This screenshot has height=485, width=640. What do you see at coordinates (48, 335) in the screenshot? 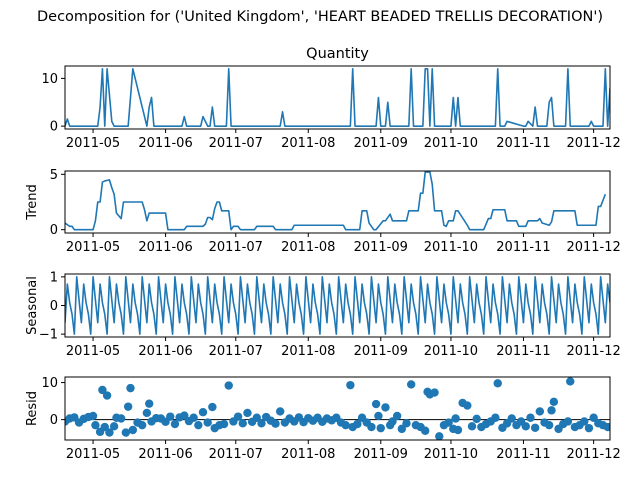
I see `y-tick-label: −1` at bounding box center [48, 335].